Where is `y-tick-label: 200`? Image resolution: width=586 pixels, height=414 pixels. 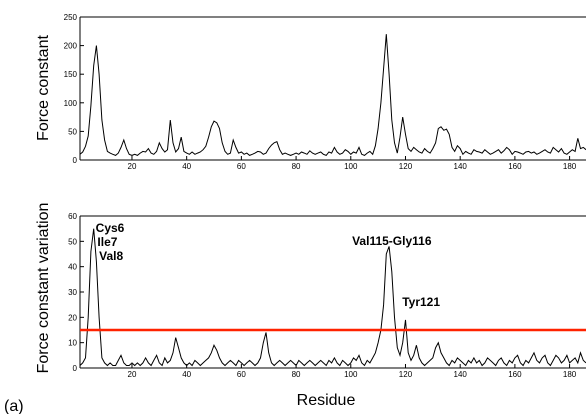 y-tick-label: 200 is located at coordinates (71, 46).